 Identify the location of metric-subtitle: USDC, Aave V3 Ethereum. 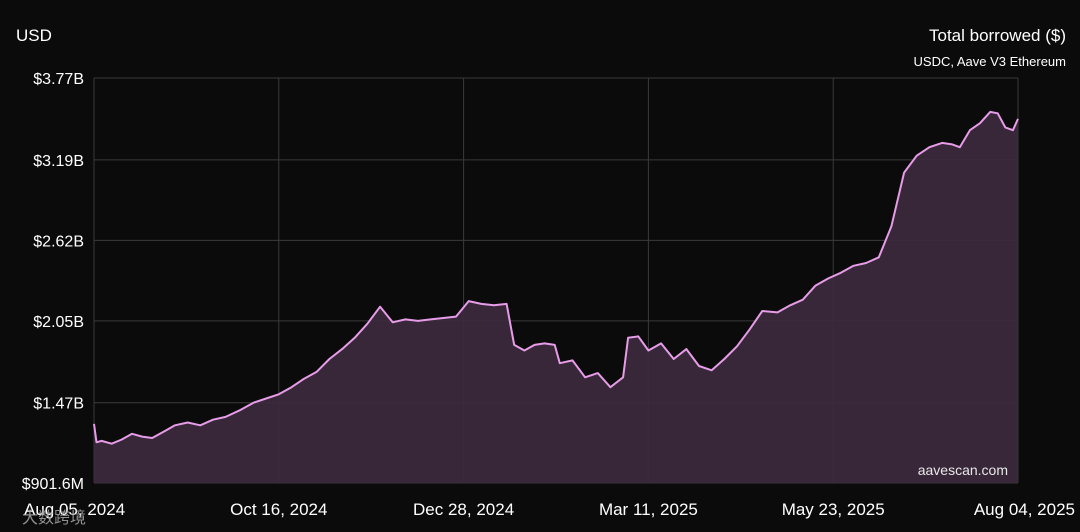
(989, 61).